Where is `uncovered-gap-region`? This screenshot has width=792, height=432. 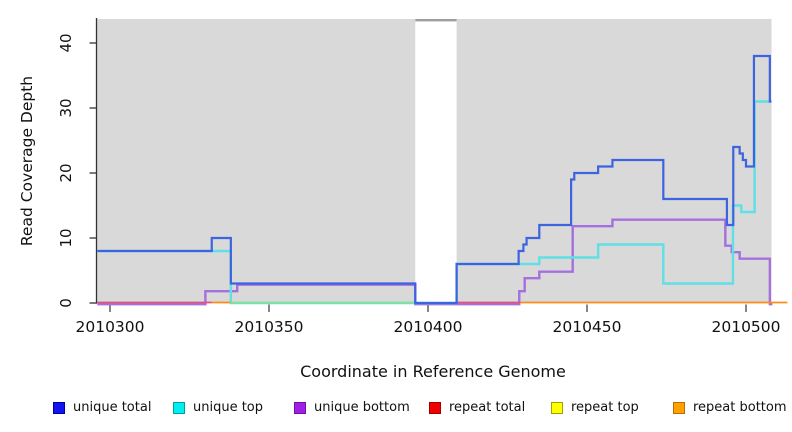
uncovered-gap-region is located at coordinates (436, 161).